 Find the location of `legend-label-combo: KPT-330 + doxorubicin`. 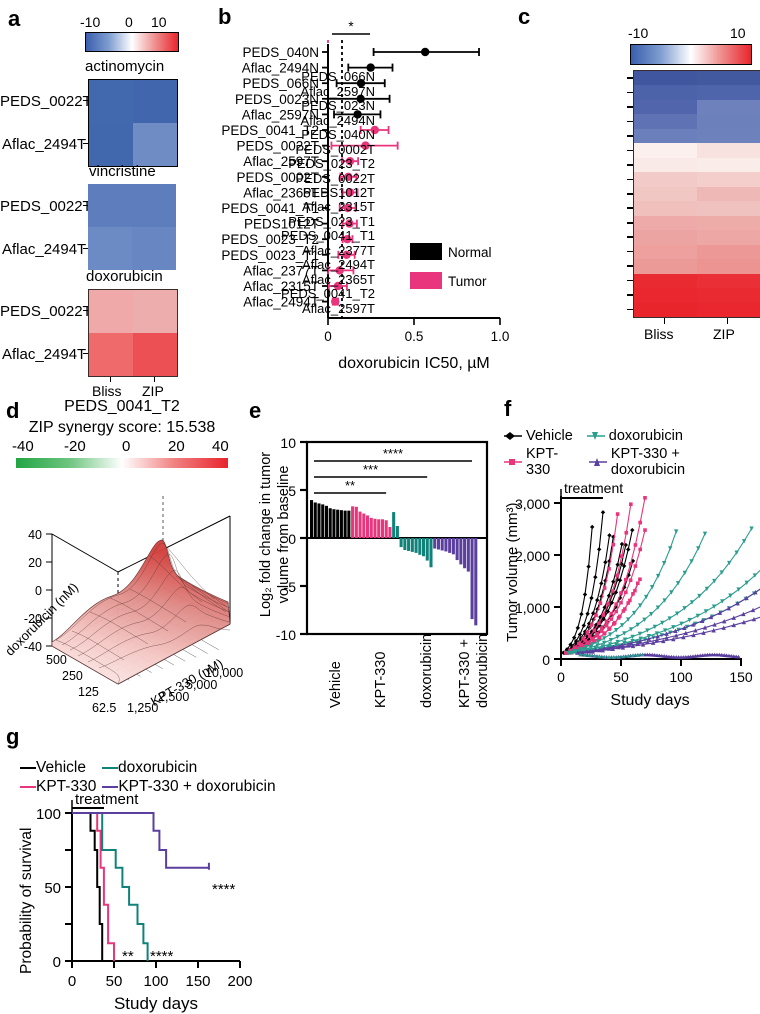

legend-label-combo: KPT-330 + doxorubicin is located at coordinates (197, 786).